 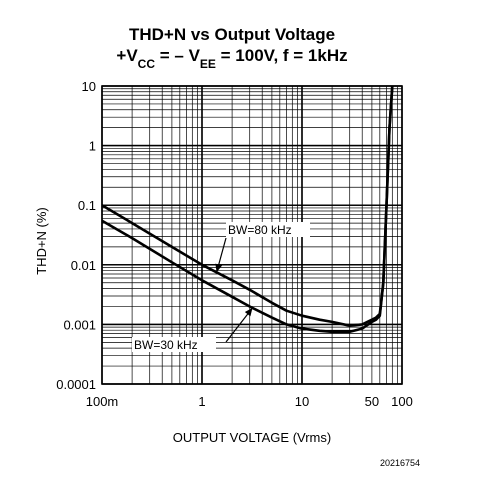 What do you see at coordinates (87, 205) in the screenshot?
I see `y-tick-label: 0.1` at bounding box center [87, 205].